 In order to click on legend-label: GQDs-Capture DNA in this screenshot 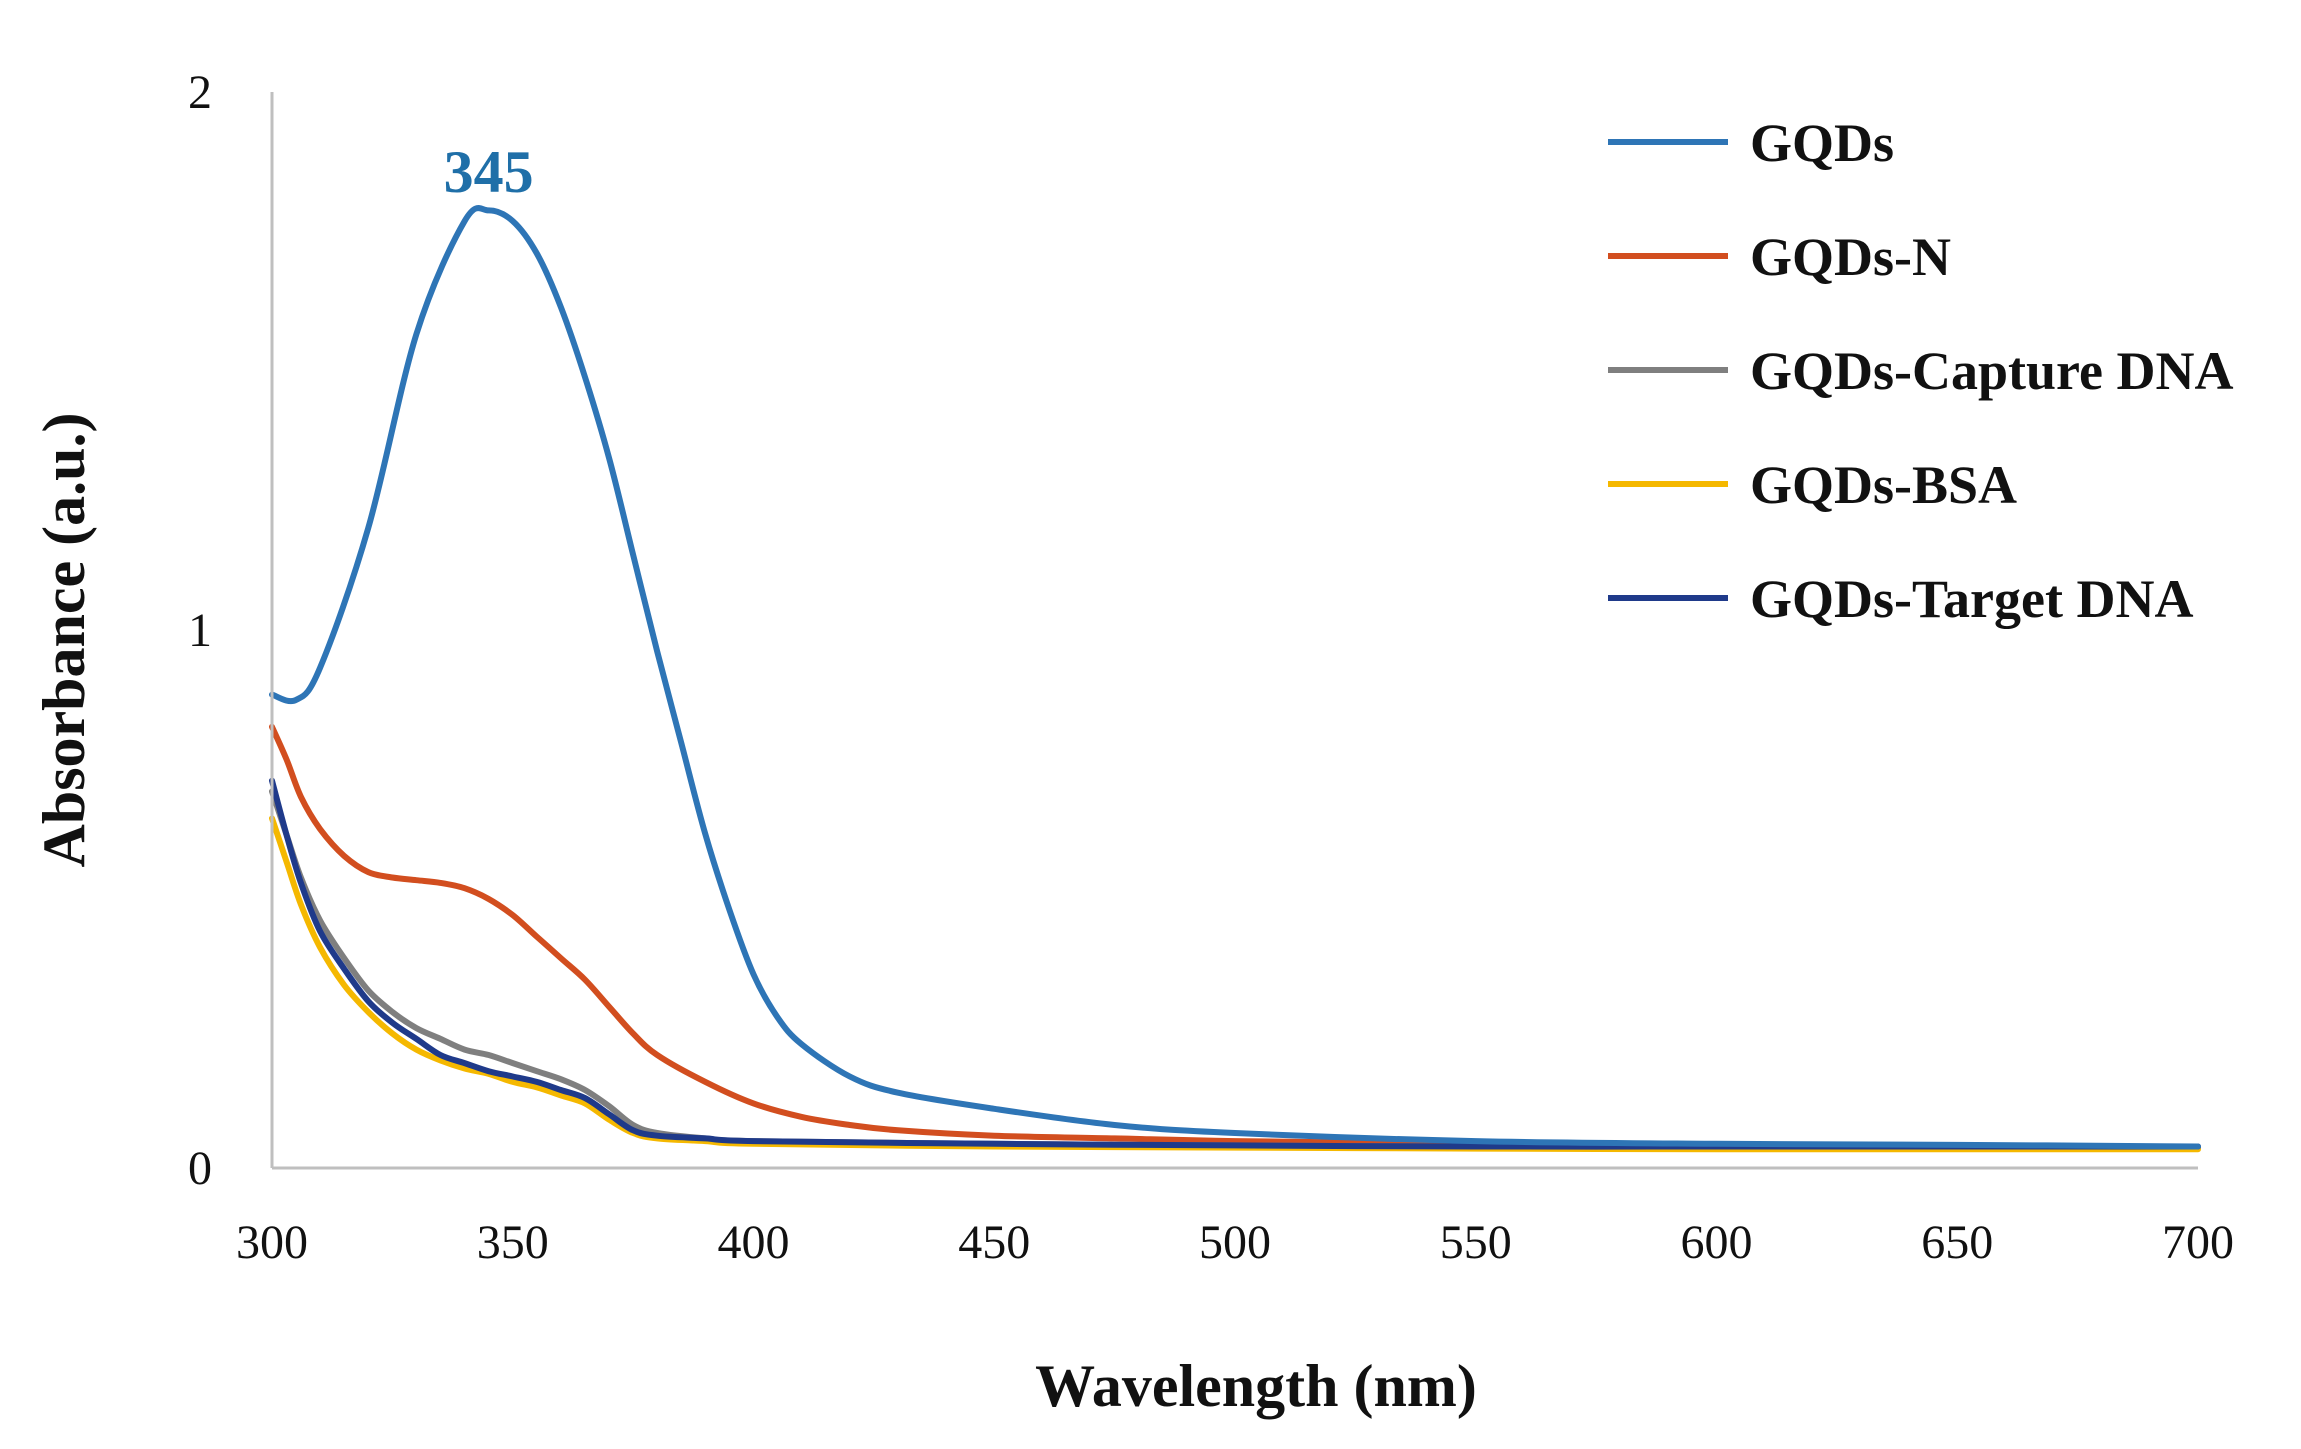, I will do `click(1992, 371)`.